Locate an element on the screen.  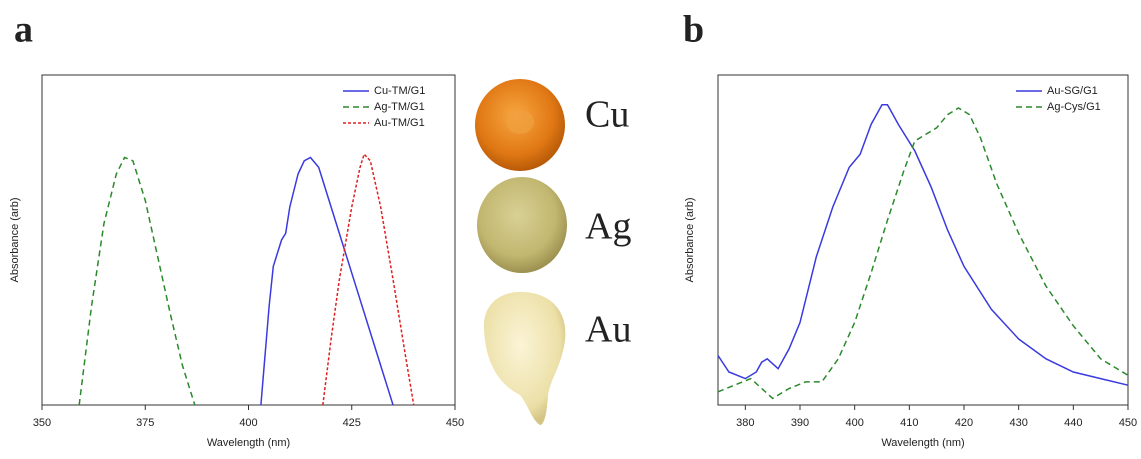
x-tick-label: 350 is located at coordinates (42, 423).